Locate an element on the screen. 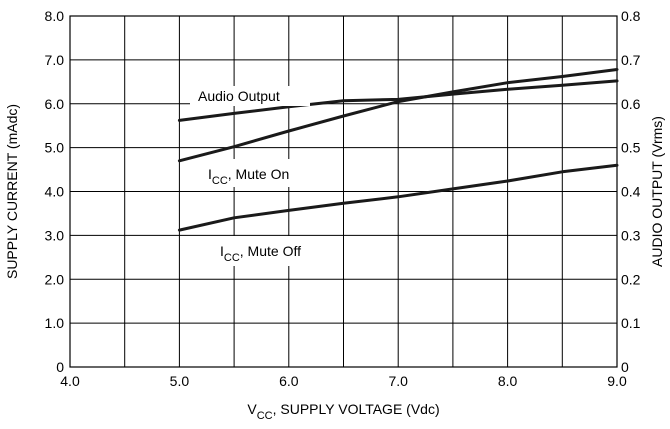 The height and width of the screenshot is (429, 670). y2-tick-label: 0.7 is located at coordinates (631, 60).